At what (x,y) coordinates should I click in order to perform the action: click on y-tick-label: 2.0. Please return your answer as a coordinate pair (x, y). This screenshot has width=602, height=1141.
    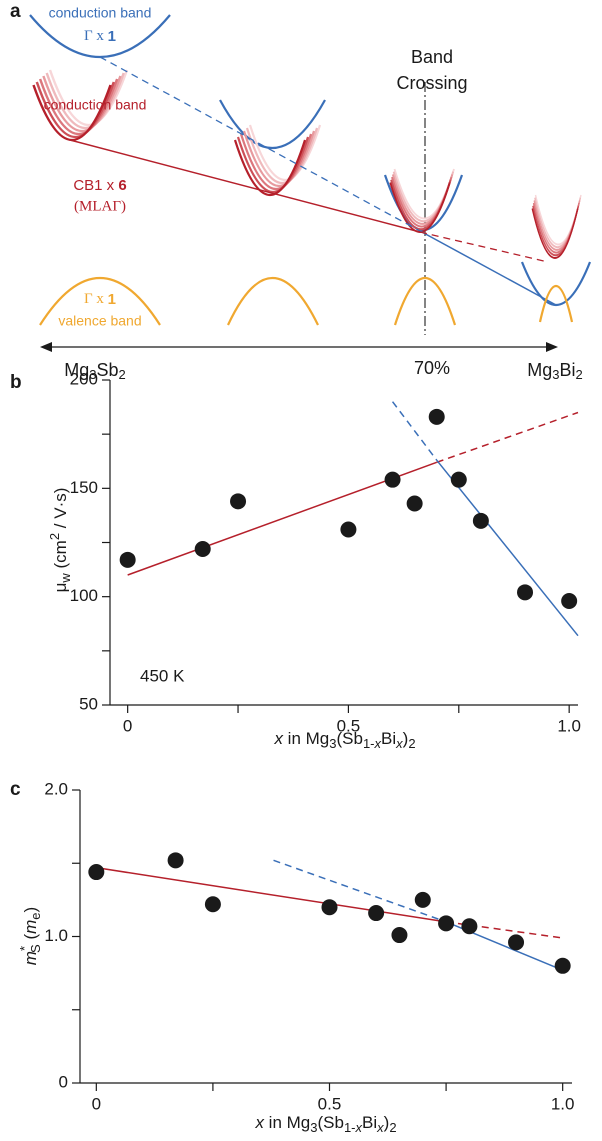
    Looking at the image, I should click on (56, 788).